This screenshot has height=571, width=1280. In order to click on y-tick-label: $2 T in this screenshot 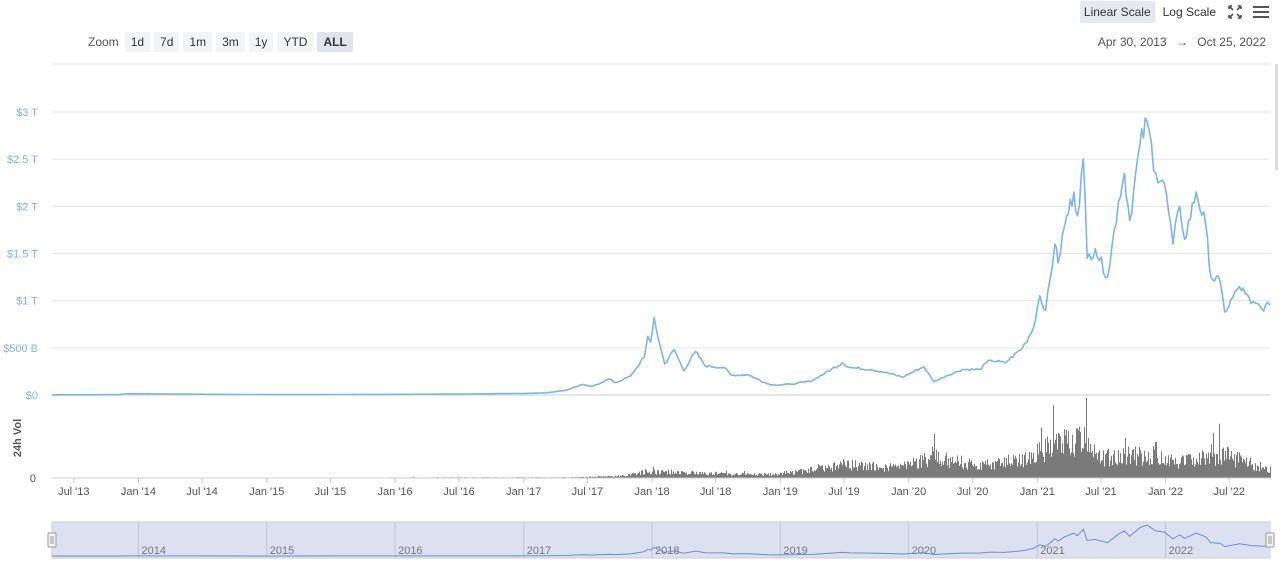, I will do `click(27, 207)`.